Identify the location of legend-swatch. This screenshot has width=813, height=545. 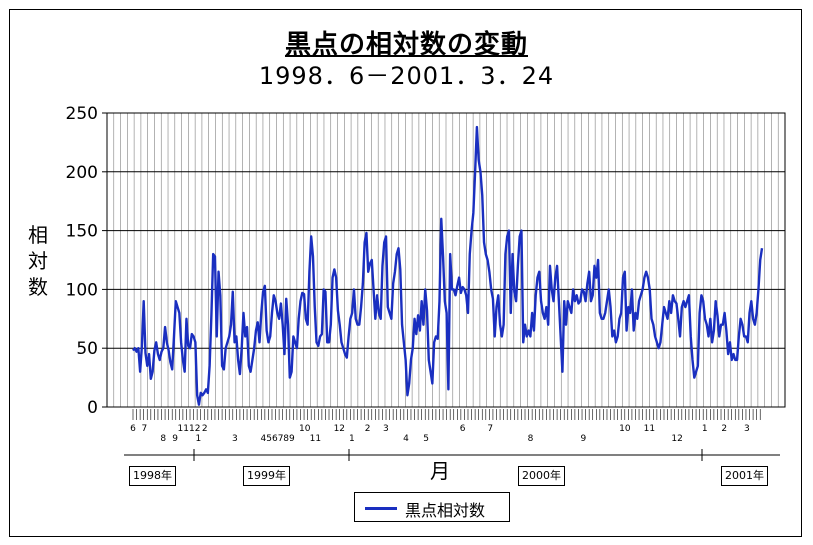
(381, 508).